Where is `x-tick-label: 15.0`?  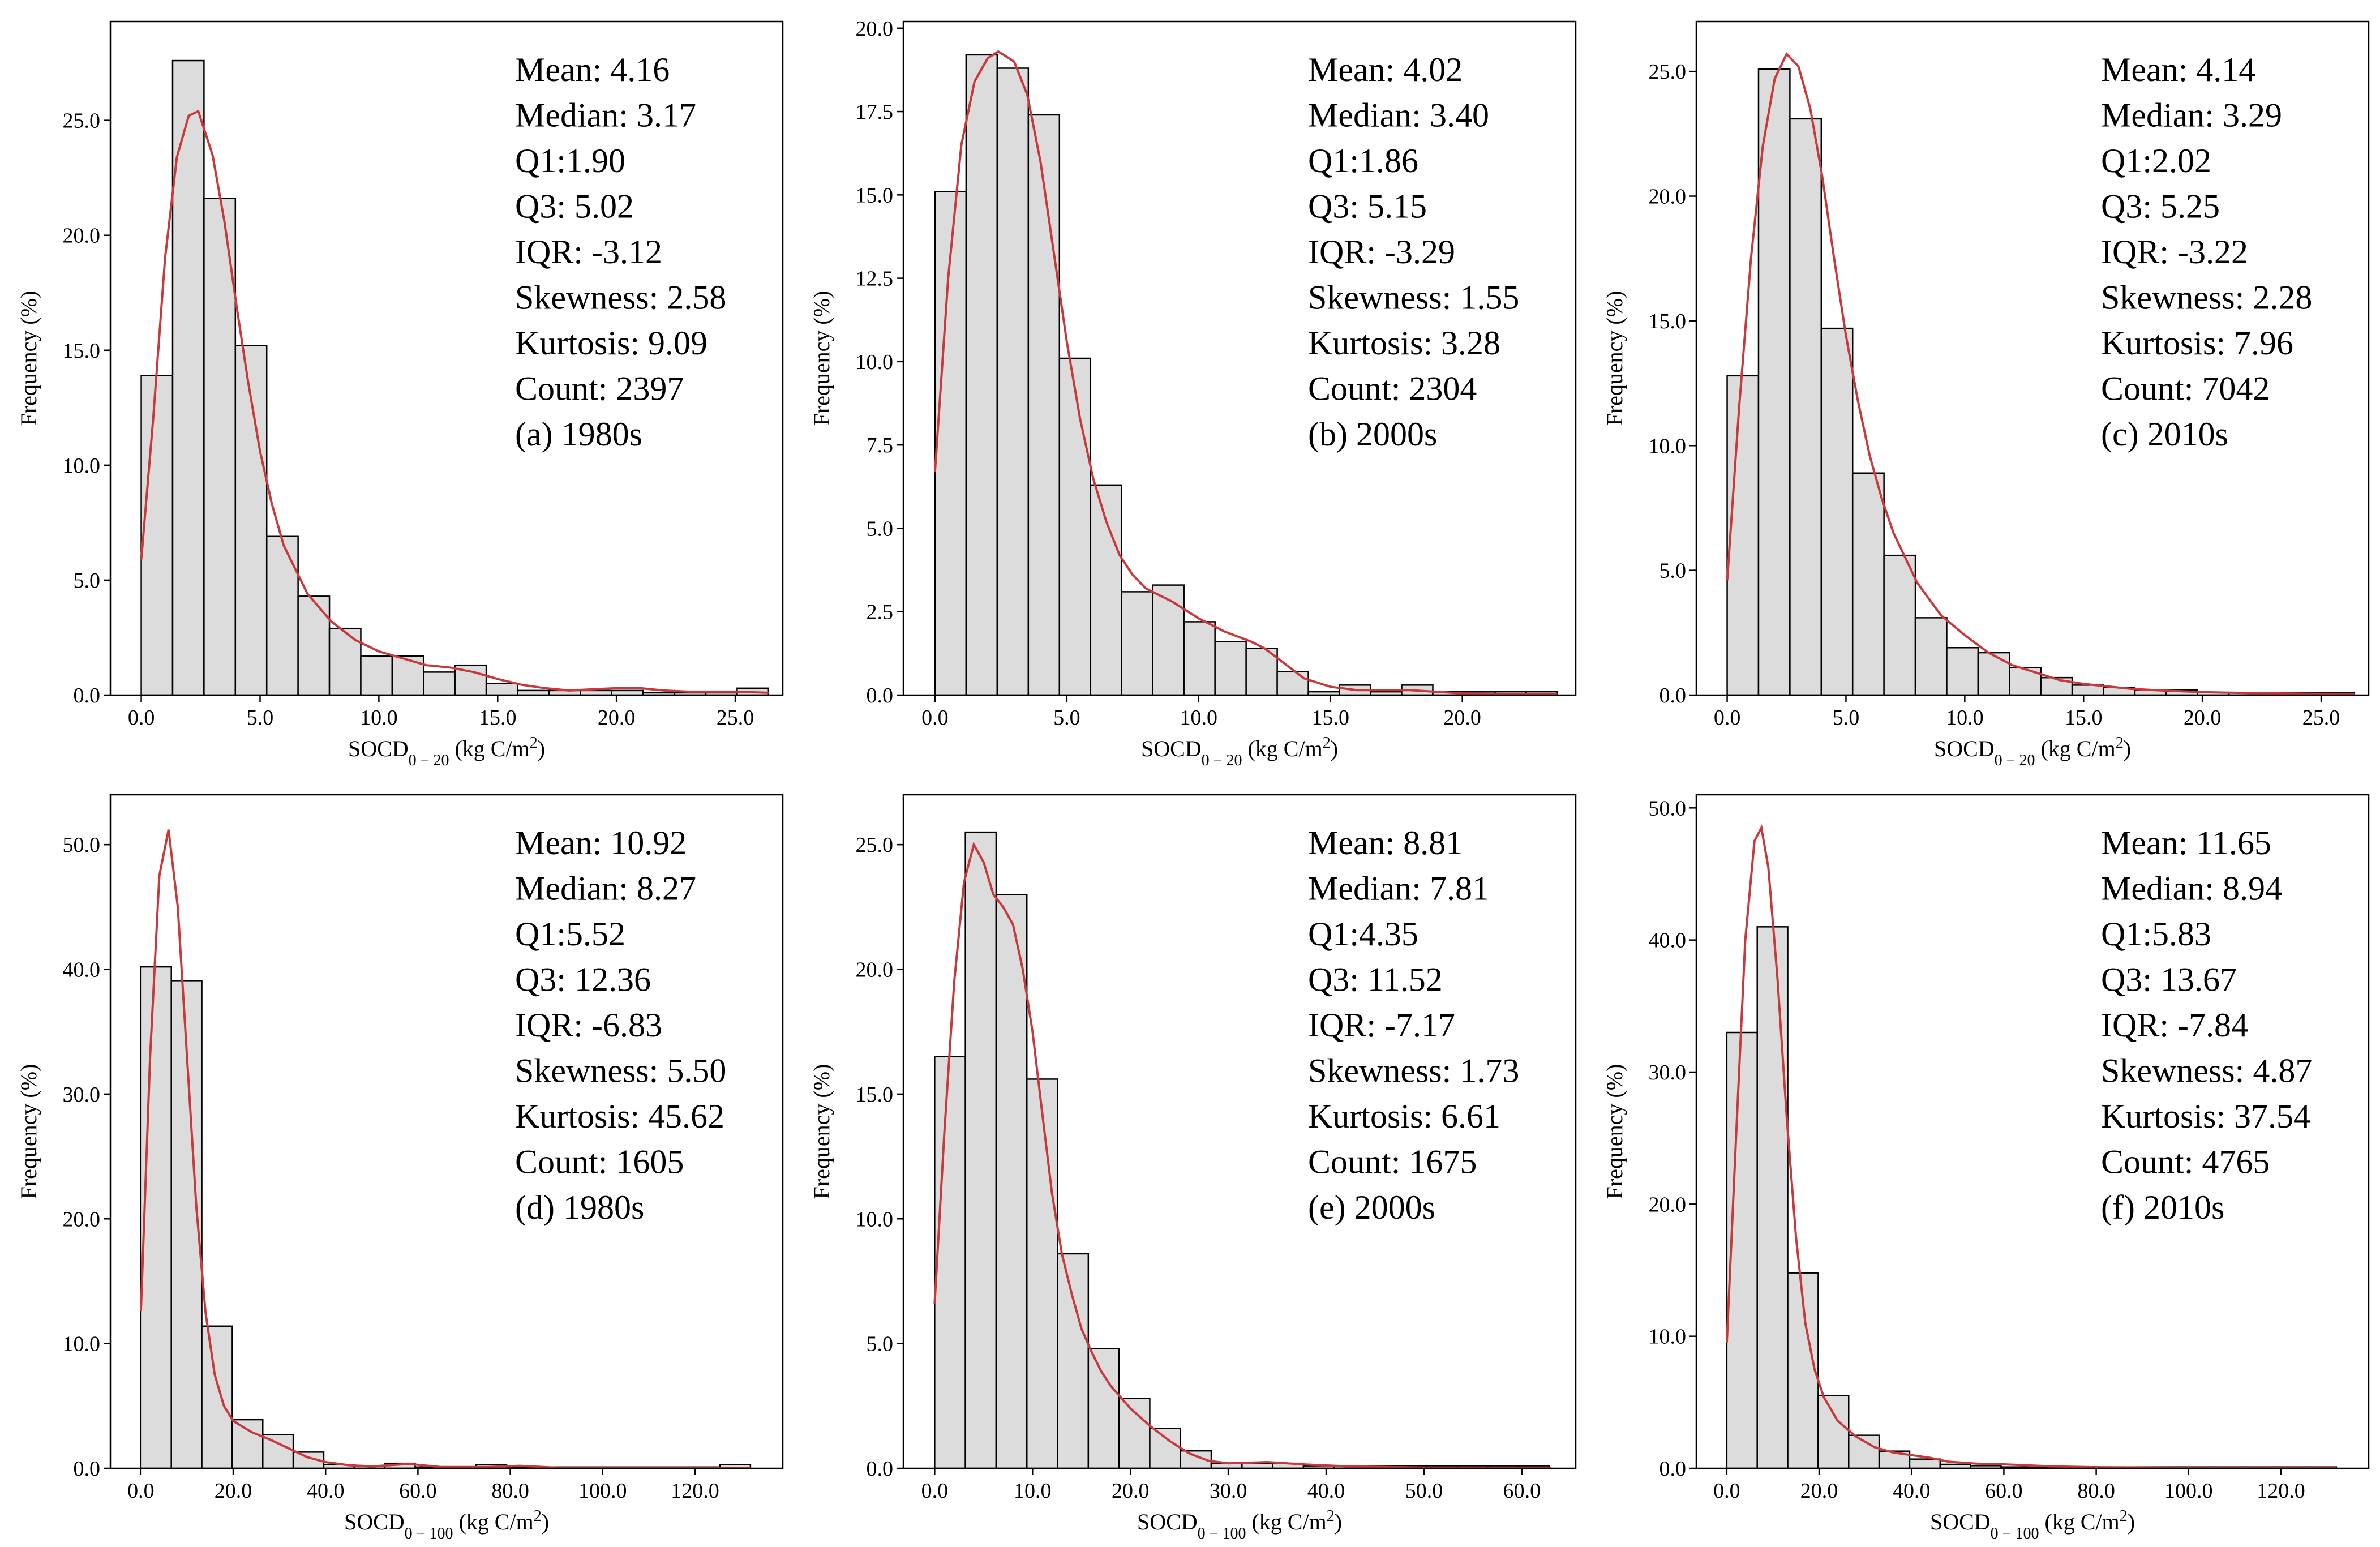 x-tick-label: 15.0 is located at coordinates (2084, 718).